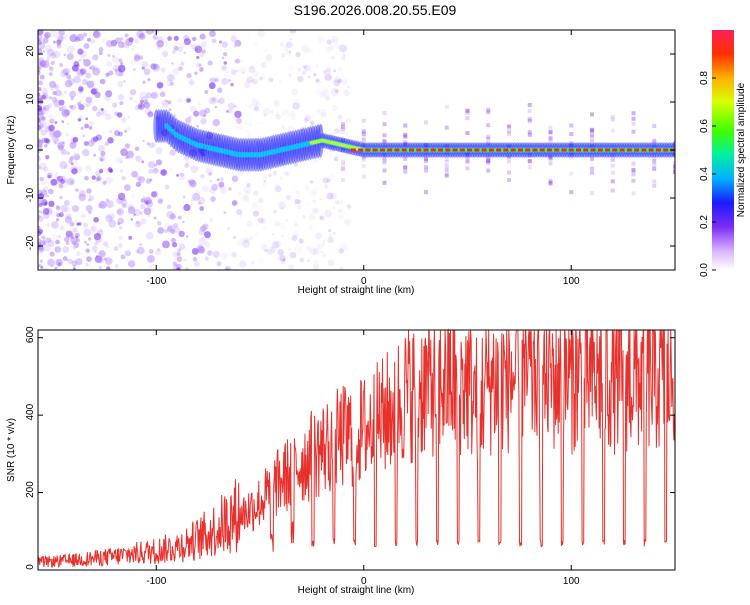  What do you see at coordinates (30, 411) in the screenshot?
I see `snr-y-tick-label: 400` at bounding box center [30, 411].